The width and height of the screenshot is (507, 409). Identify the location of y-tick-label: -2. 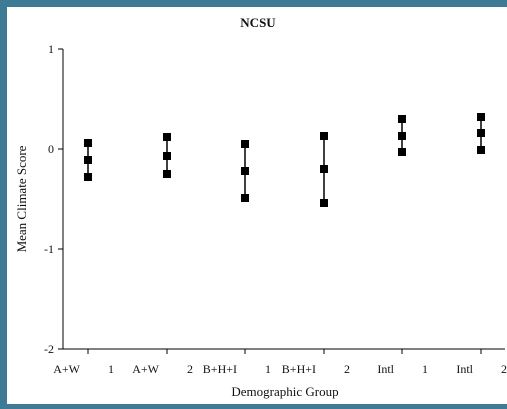
(49, 349).